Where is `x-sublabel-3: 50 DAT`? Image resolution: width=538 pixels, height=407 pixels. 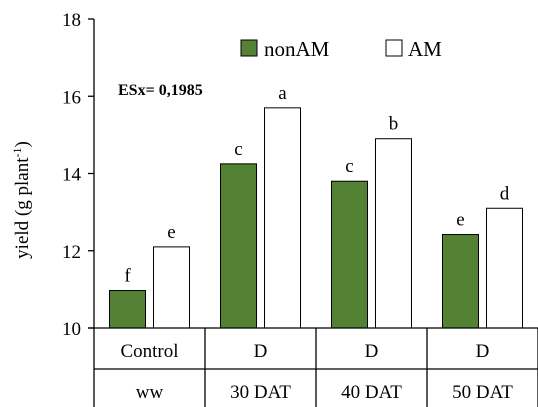 x-sublabel-3: 50 DAT is located at coordinates (482, 392).